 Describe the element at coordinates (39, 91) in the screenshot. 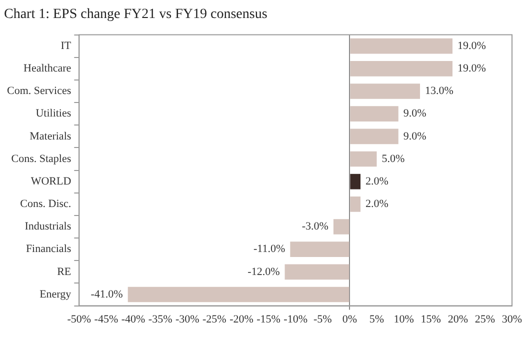

I see `y-tick-label: Com. Services` at that location.